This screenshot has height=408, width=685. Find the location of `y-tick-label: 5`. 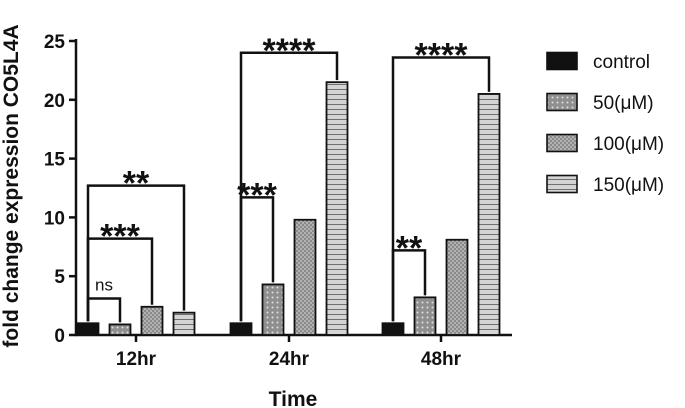

y-tick-label: 5 is located at coordinates (59, 277).